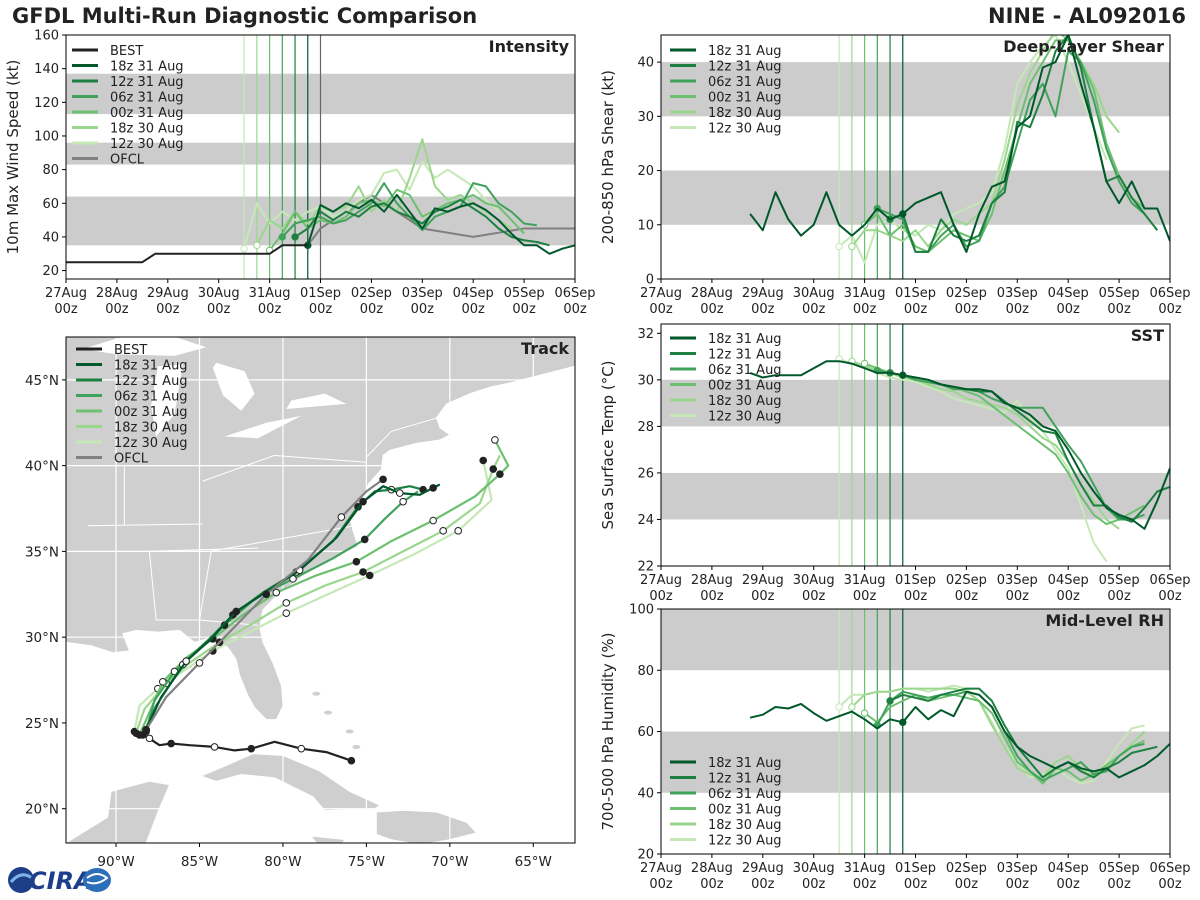 This screenshot has height=900, width=1200. Describe the element at coordinates (42, 638) in the screenshot. I see `lat-tick-label: 30°N` at that location.